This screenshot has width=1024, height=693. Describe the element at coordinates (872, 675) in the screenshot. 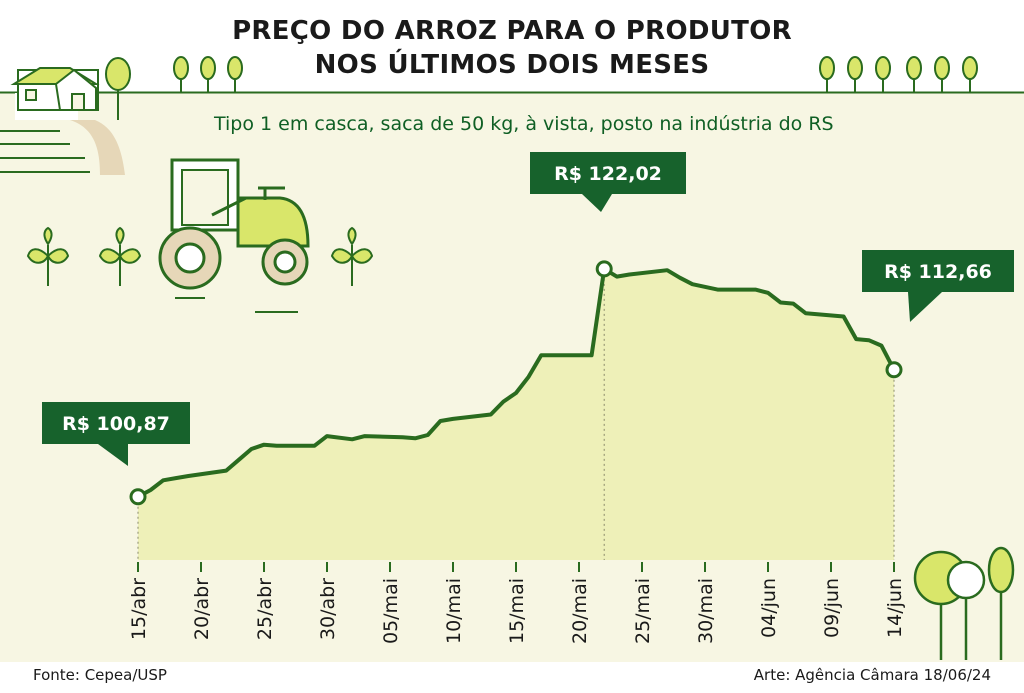

I see `footer-credit: Arte: Agência Câmara 18/06/24` at that location.